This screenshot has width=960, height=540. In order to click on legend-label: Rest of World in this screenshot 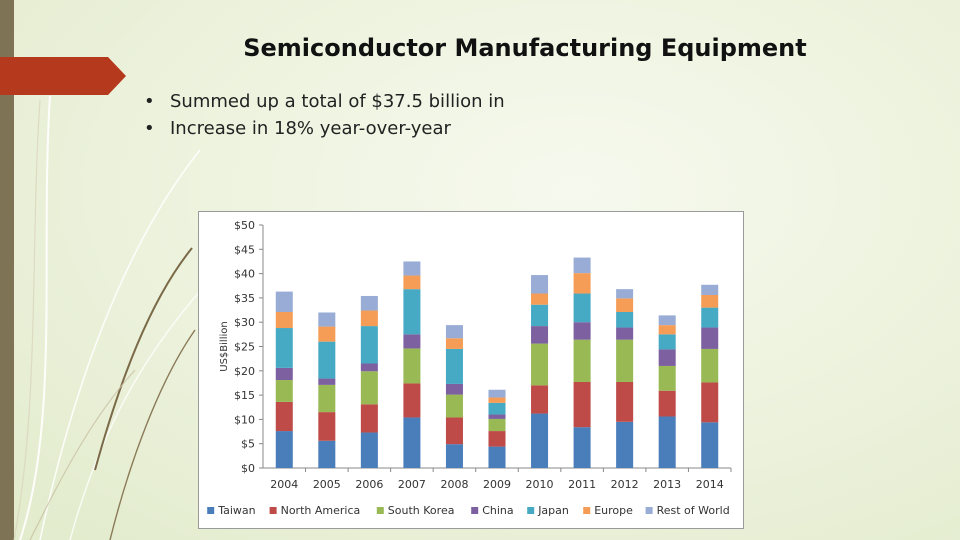, I will do `click(693, 510)`.